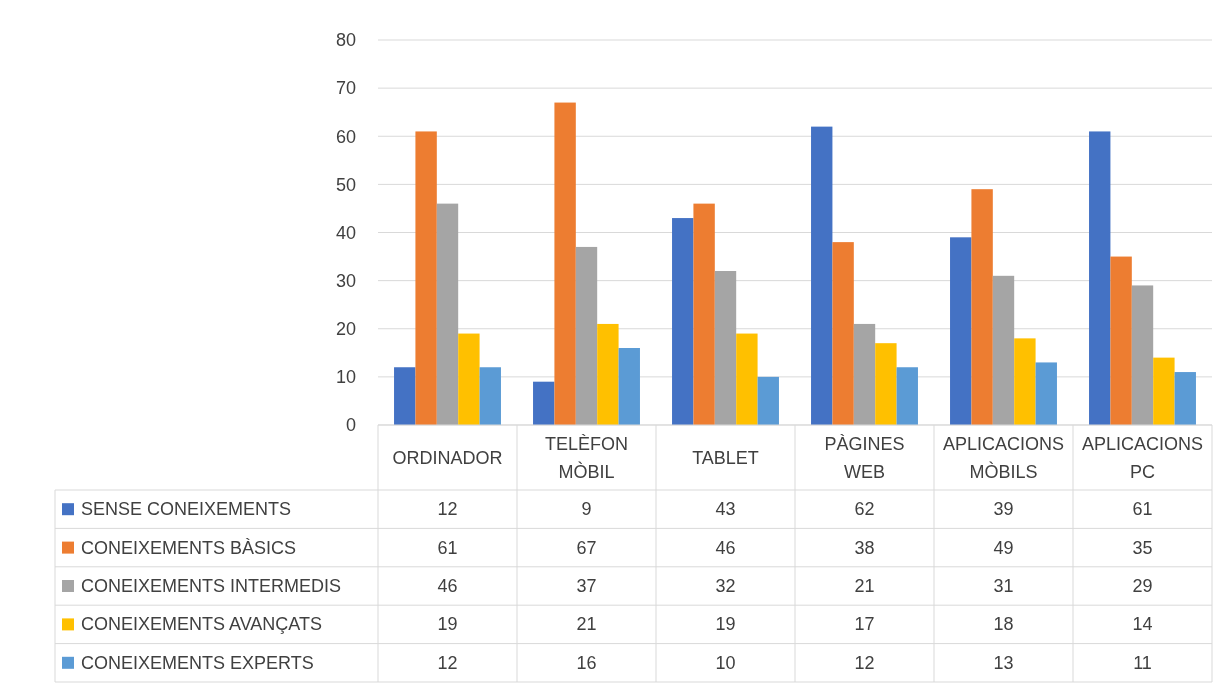  What do you see at coordinates (864, 457) in the screenshot?
I see `x-tick-label: PÀGINES WEB` at bounding box center [864, 457].